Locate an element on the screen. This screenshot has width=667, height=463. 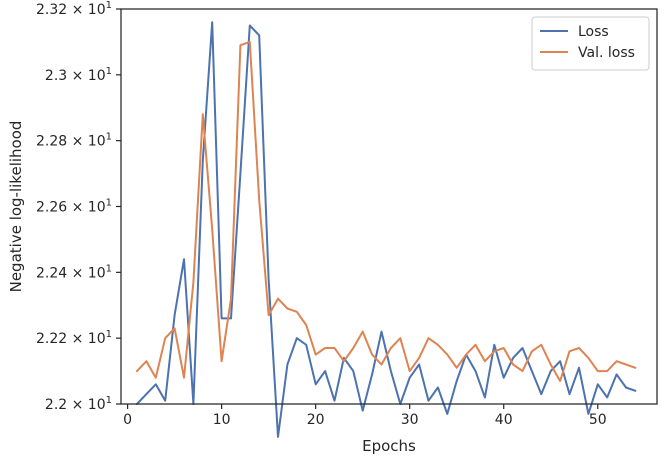
y-tick-label: 2.32 × 10¹ is located at coordinates (74, 9).